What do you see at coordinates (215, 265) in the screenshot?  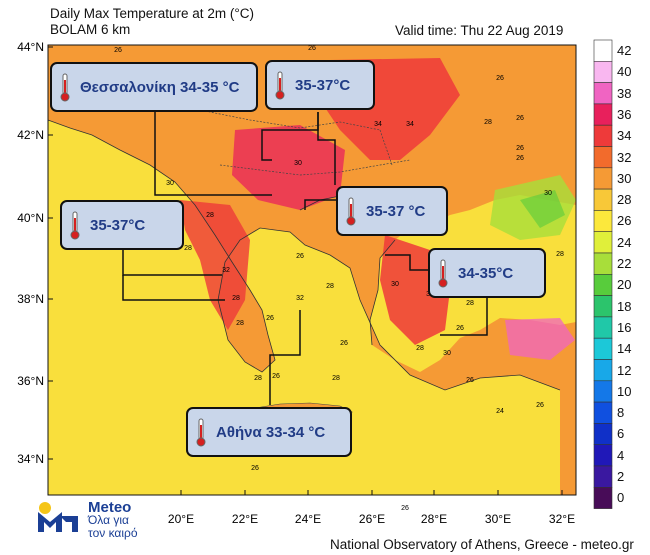 I see `hot-core-west` at bounding box center [215, 265].